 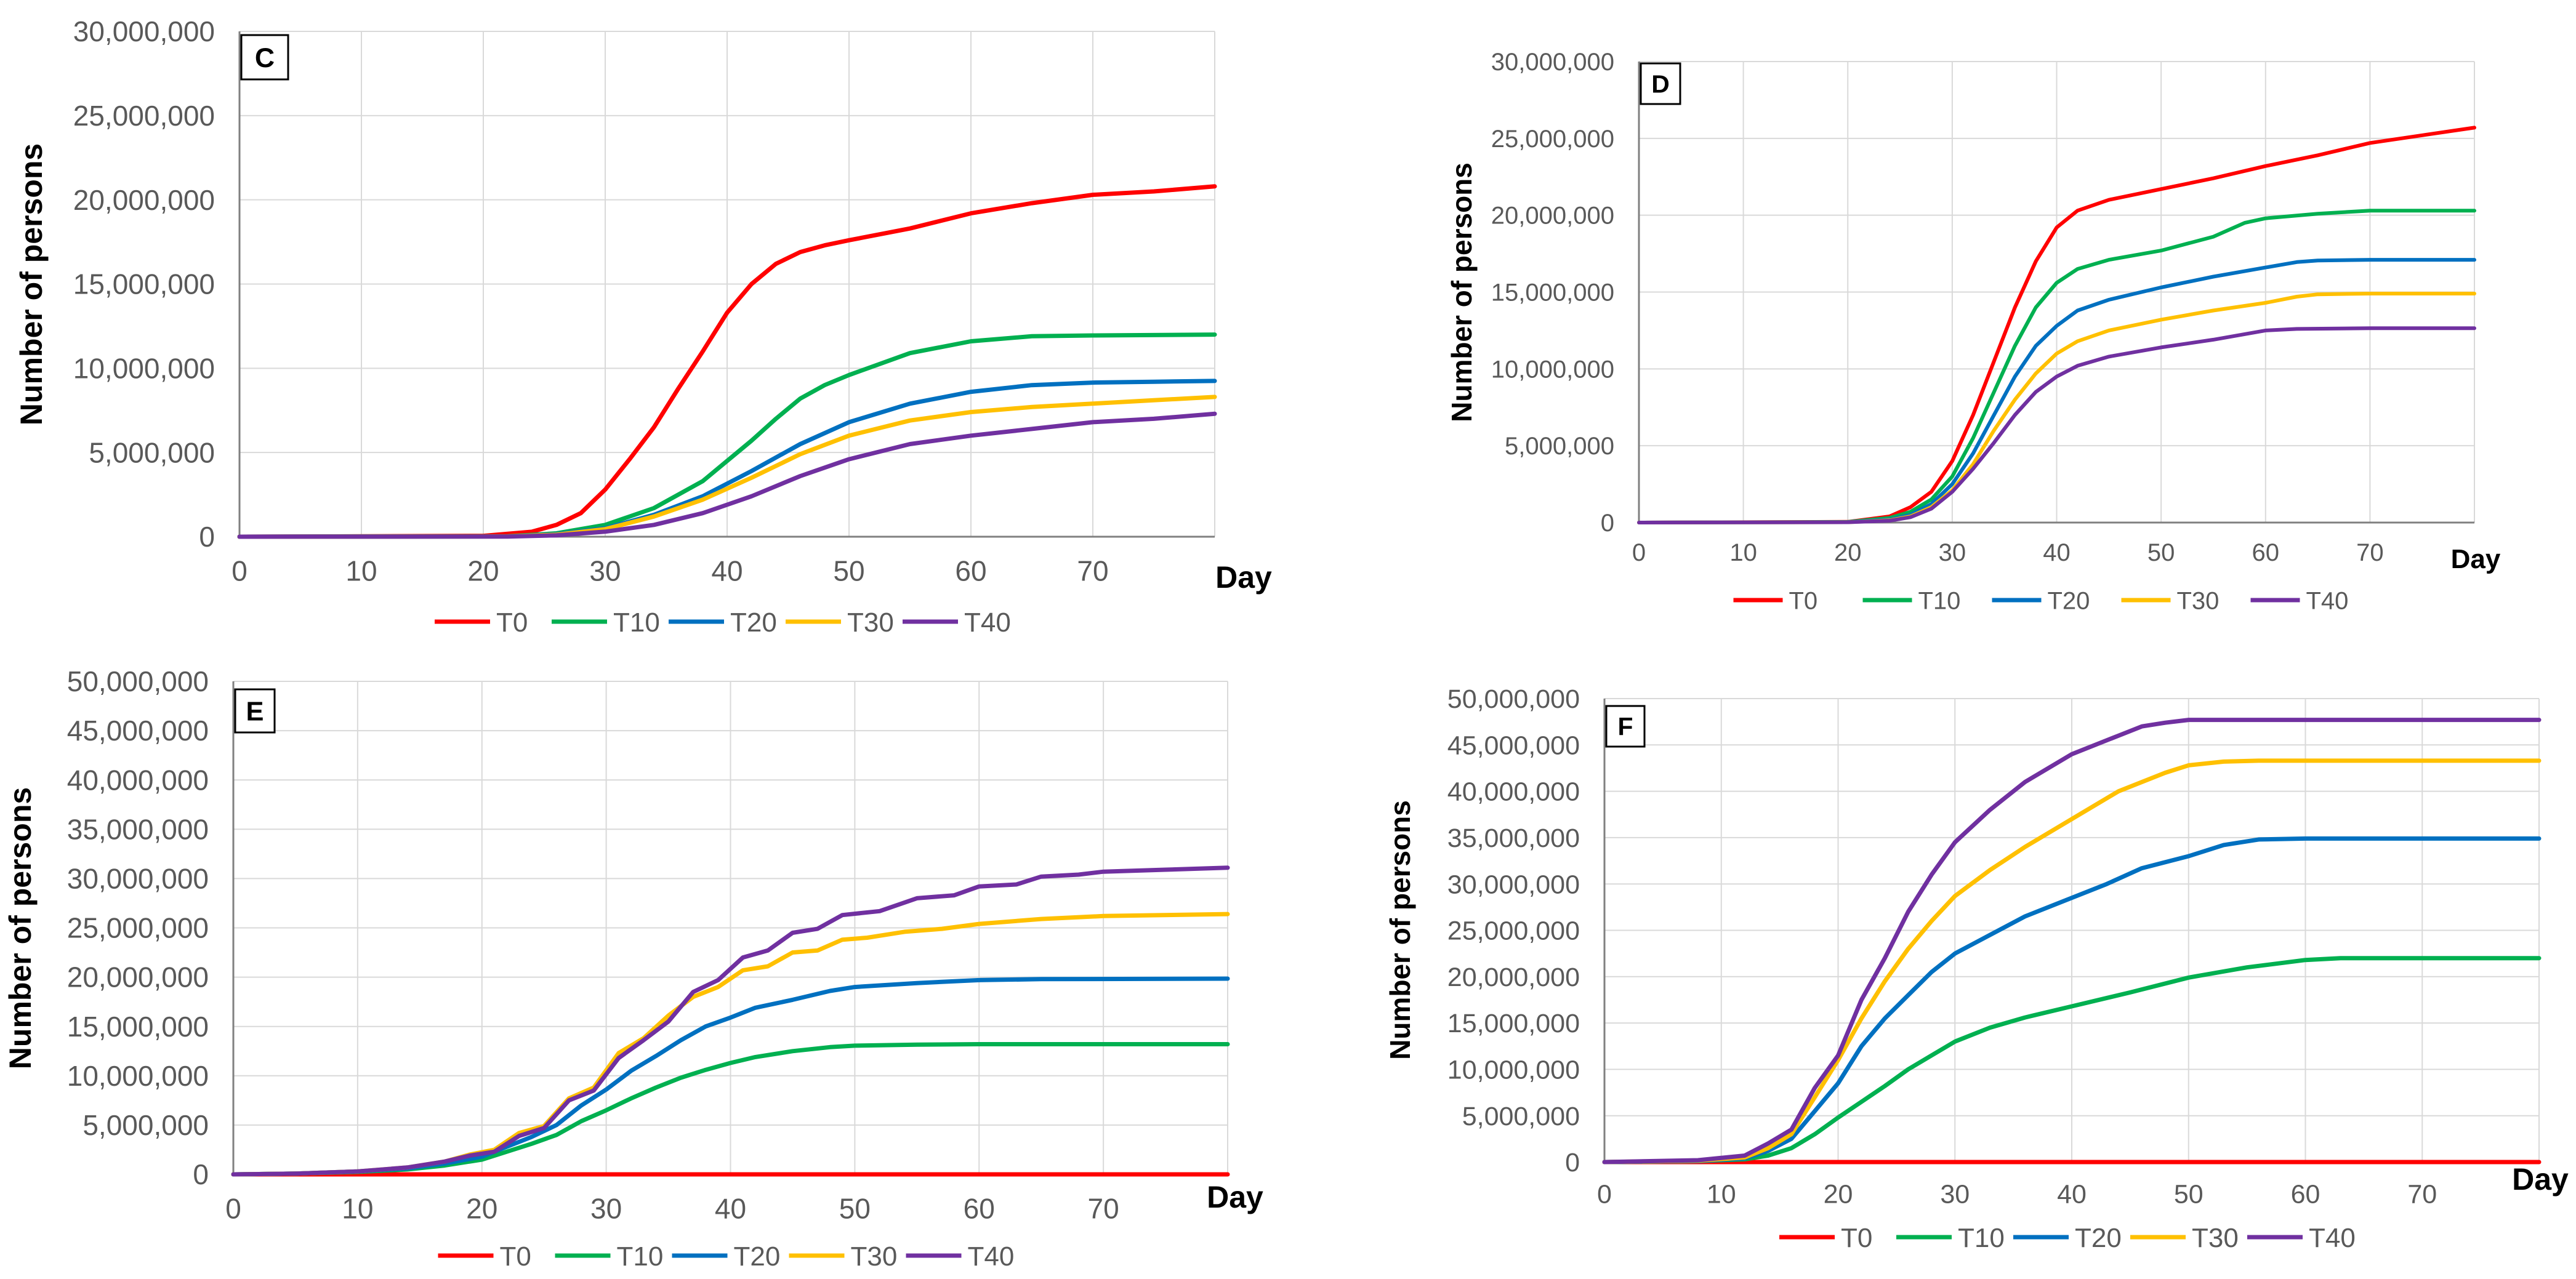 I want to click on panel-label: F, so click(x=1625, y=727).